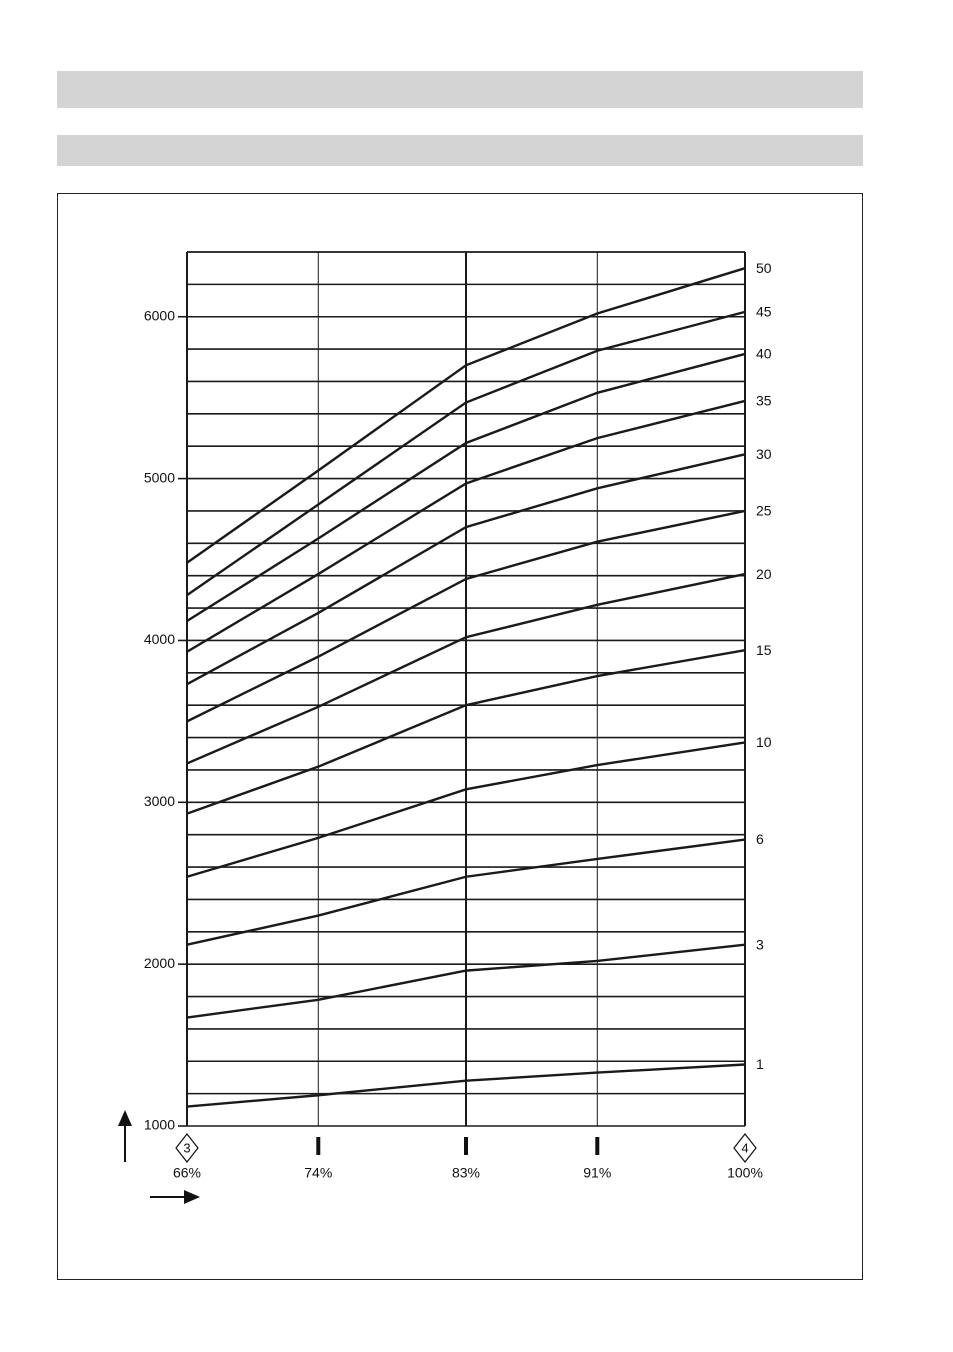 This screenshot has width=953, height=1352. What do you see at coordinates (764, 401) in the screenshot?
I see `series-label: 35` at bounding box center [764, 401].